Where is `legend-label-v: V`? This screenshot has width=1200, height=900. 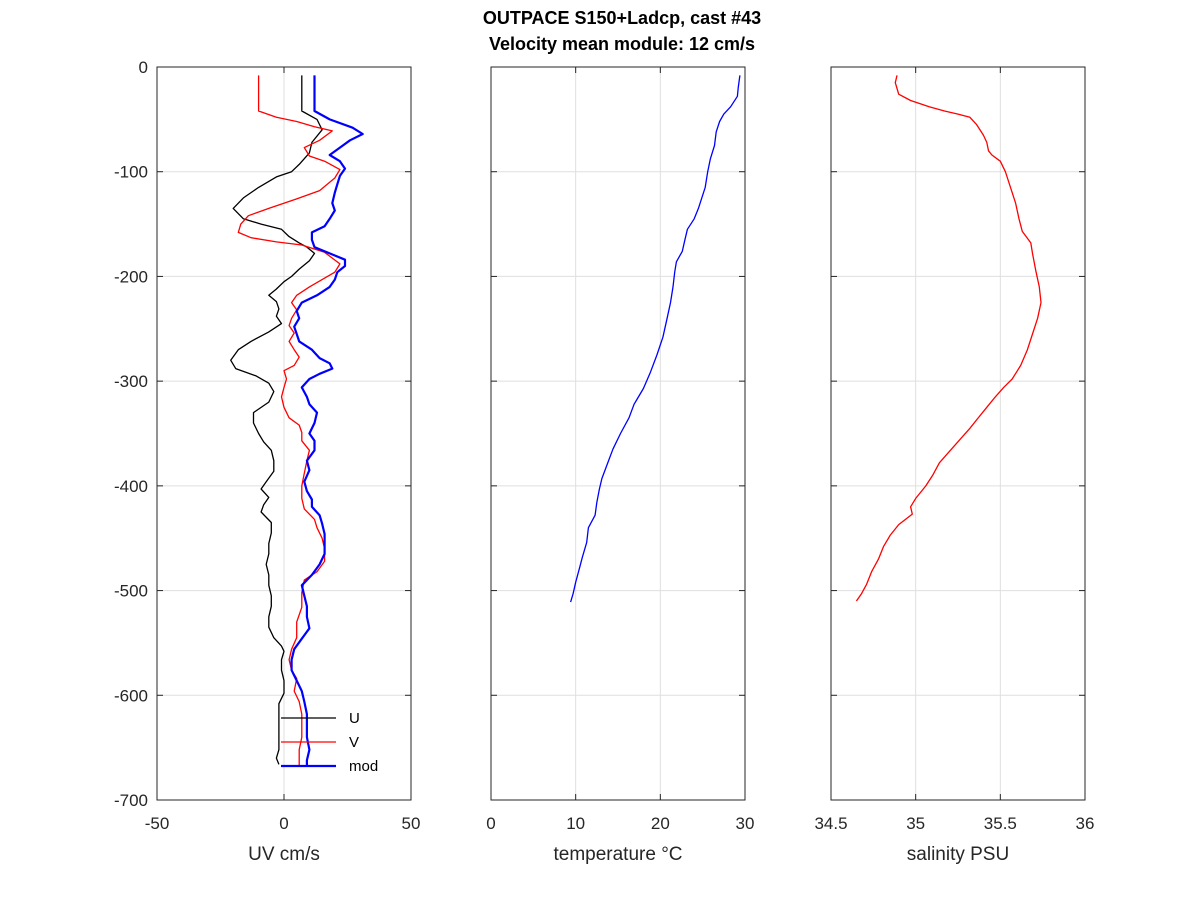
legend-label-v: V is located at coordinates (354, 742).